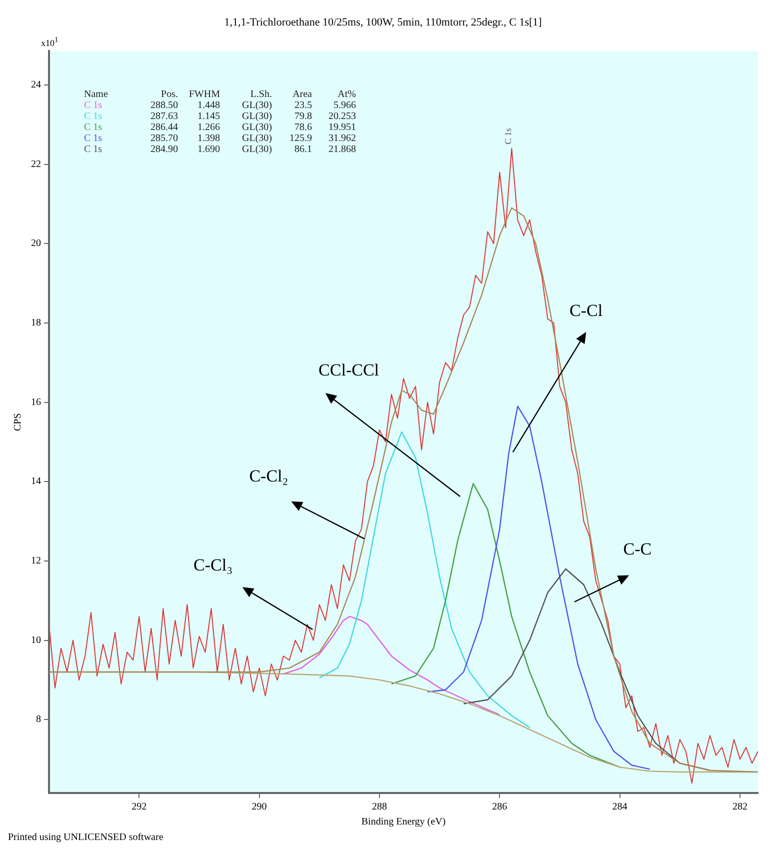 This screenshot has width=768, height=860. What do you see at coordinates (220, 94) in the screenshot?
I see `text: Name Pos. FWHM L.Sh. Area At%` at bounding box center [220, 94].